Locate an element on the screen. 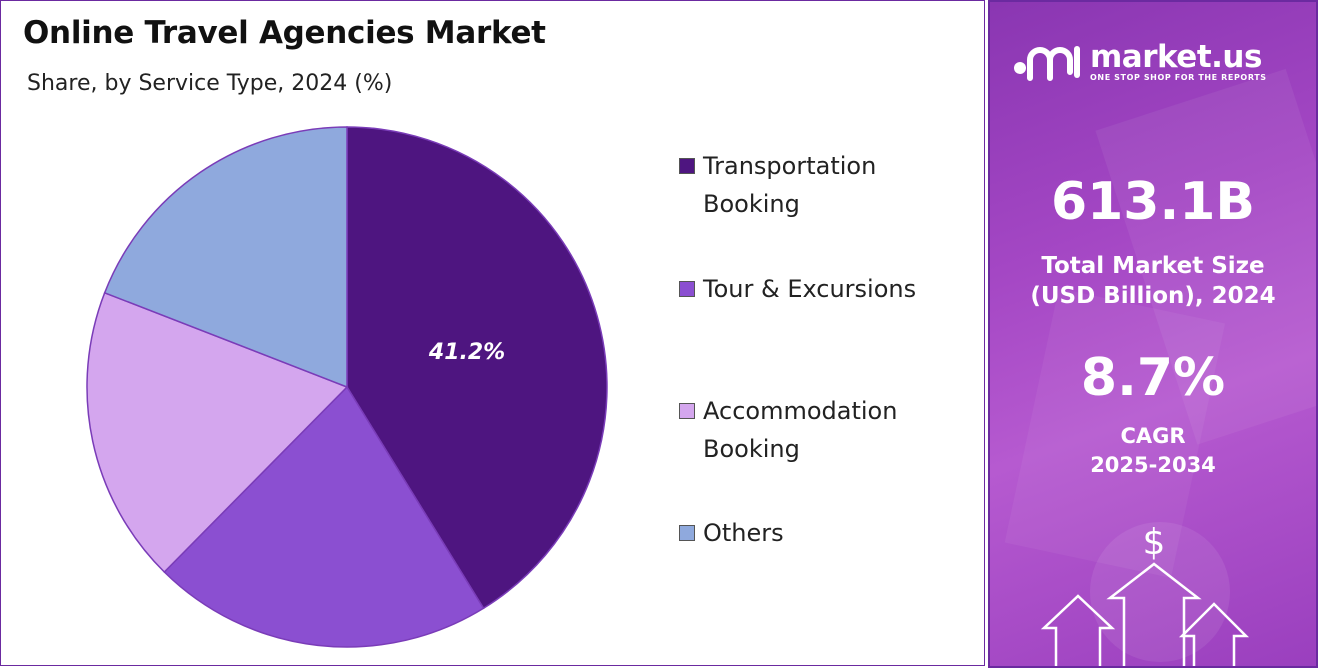  legend-label: Tour & Excursions is located at coordinates (810, 289).